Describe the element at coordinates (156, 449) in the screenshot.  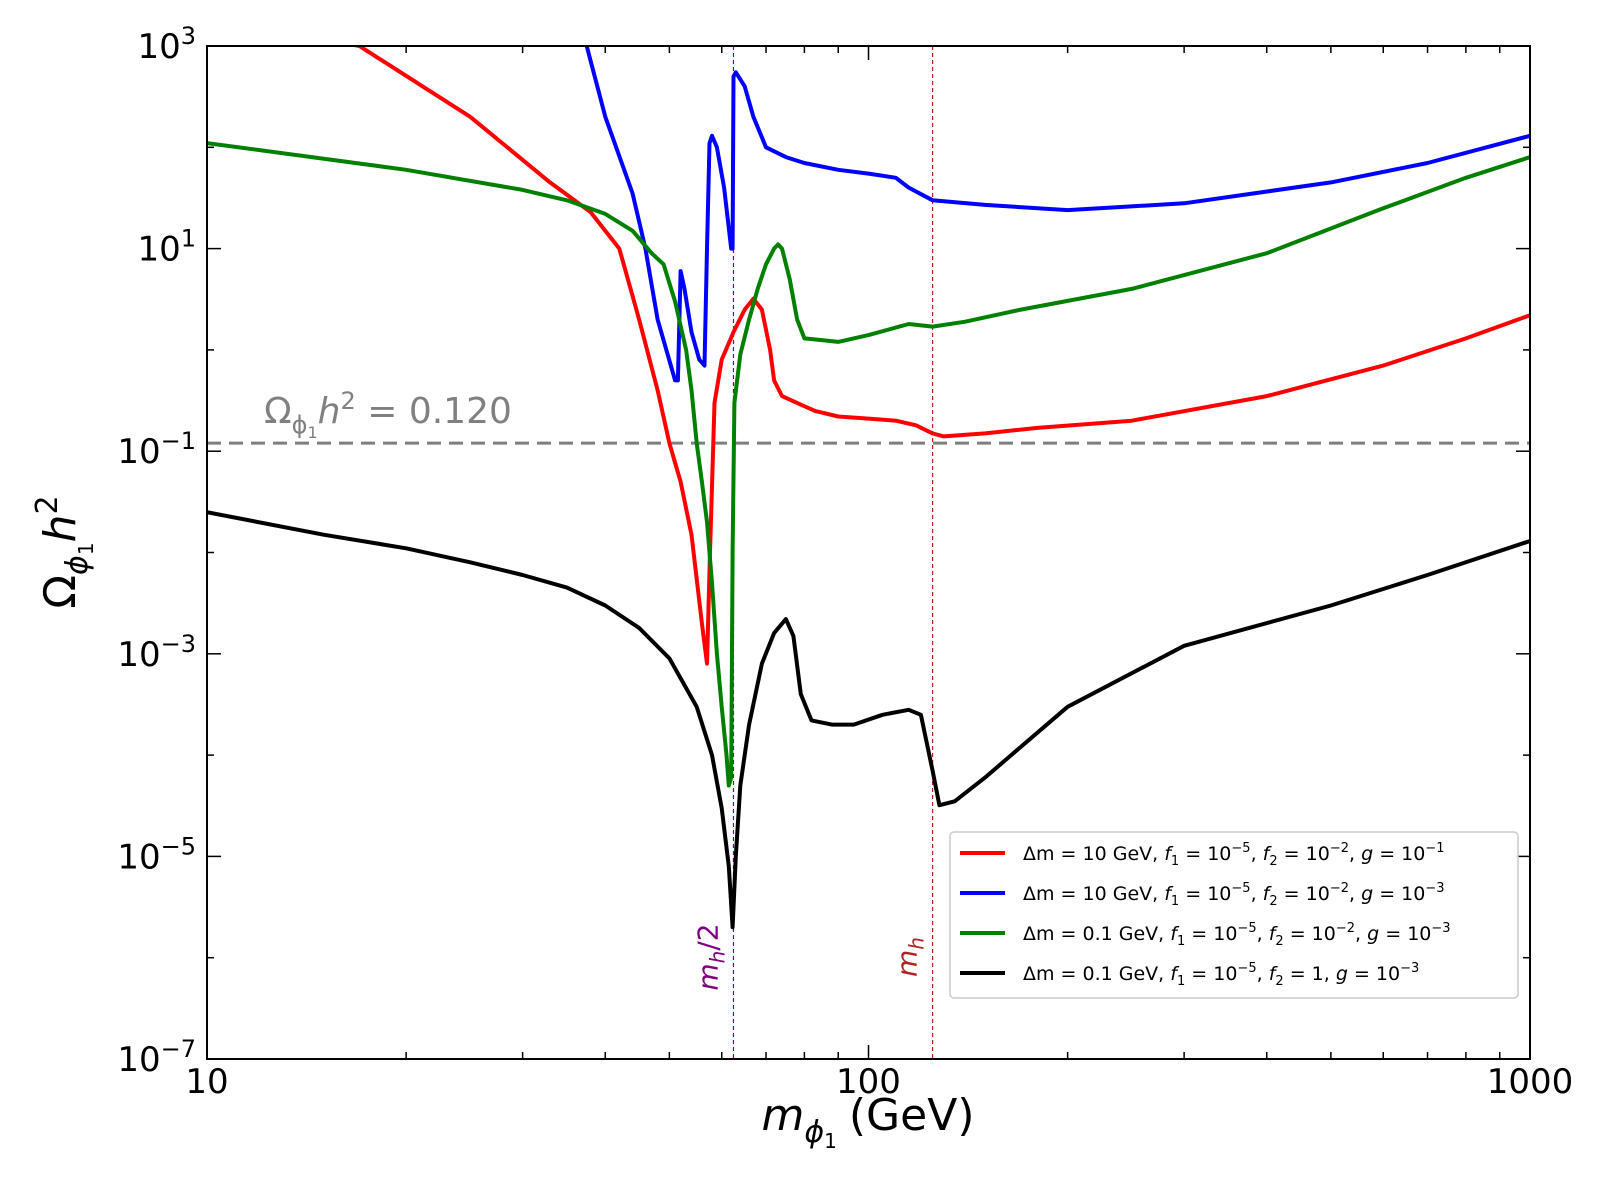
I see `y-tick-label-1e-1: 10⁻¹` at that location.